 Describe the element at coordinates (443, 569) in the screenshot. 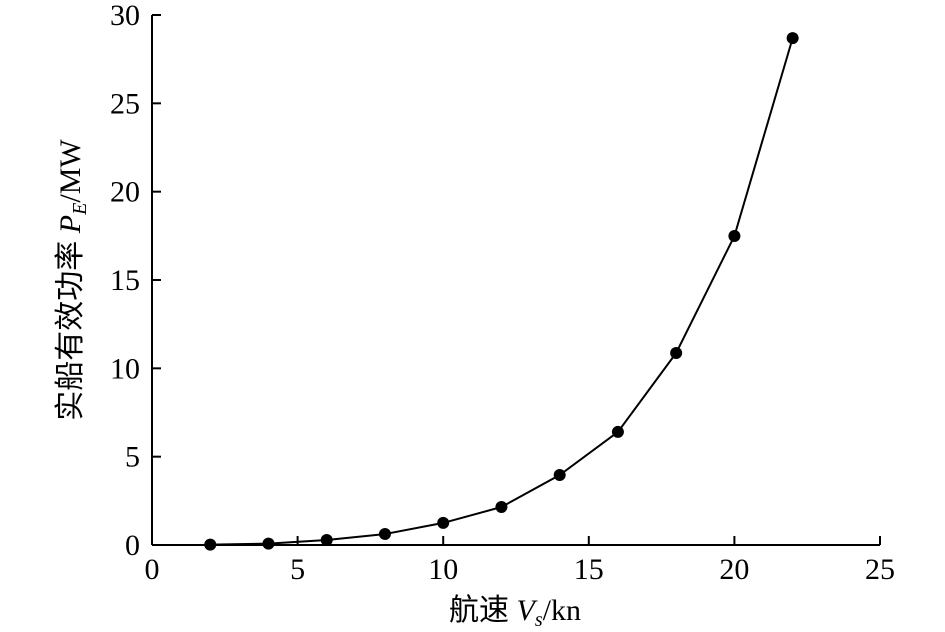

I see `x-tick-label: 10` at that location.